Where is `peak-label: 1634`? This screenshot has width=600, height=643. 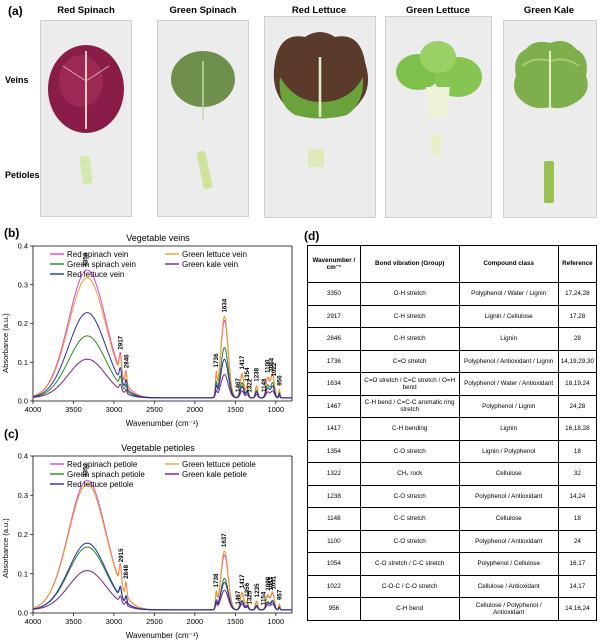
peak-label: 1634 is located at coordinates (224, 305).